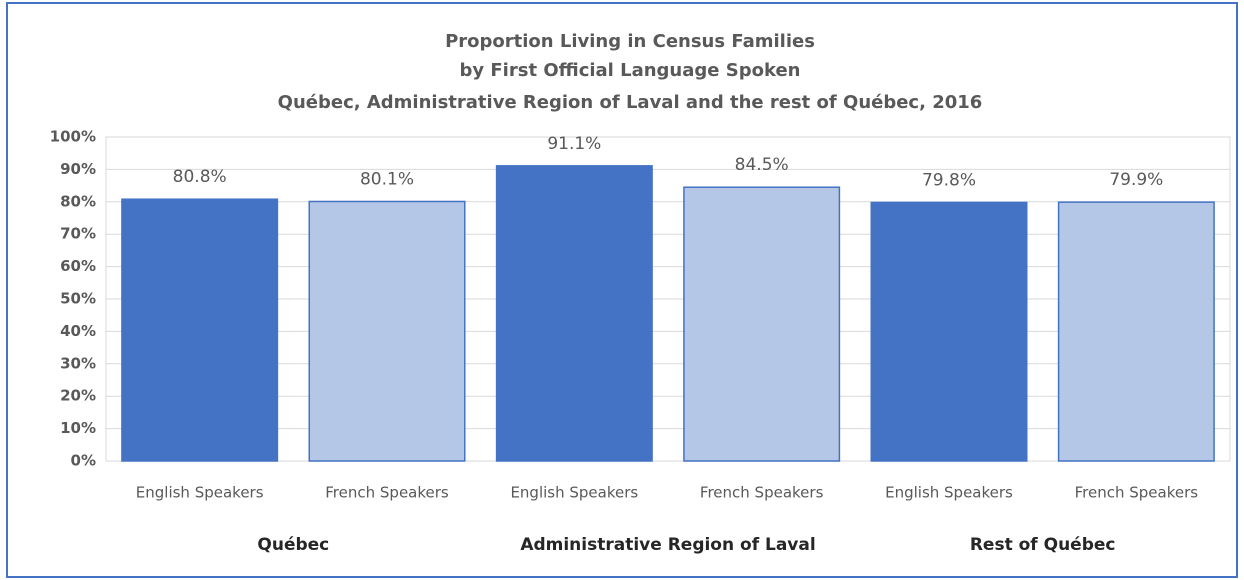 The image size is (1244, 580). What do you see at coordinates (200, 177) in the screenshot?
I see `value-label: 80.8%` at bounding box center [200, 177].